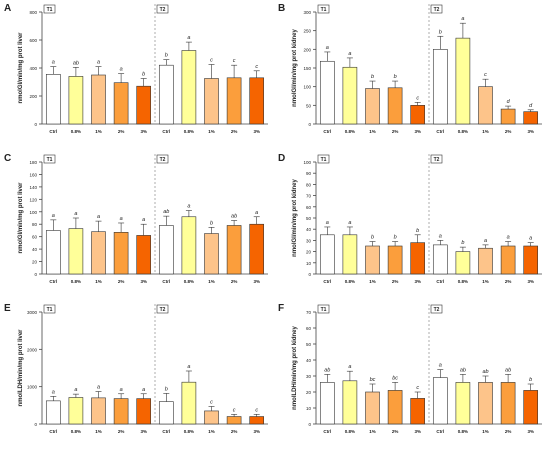 This screenshot has width=550, height=456. Describe the element at coordinates (53, 431) in the screenshot. I see `x-tick-label: Ctrl` at that location.